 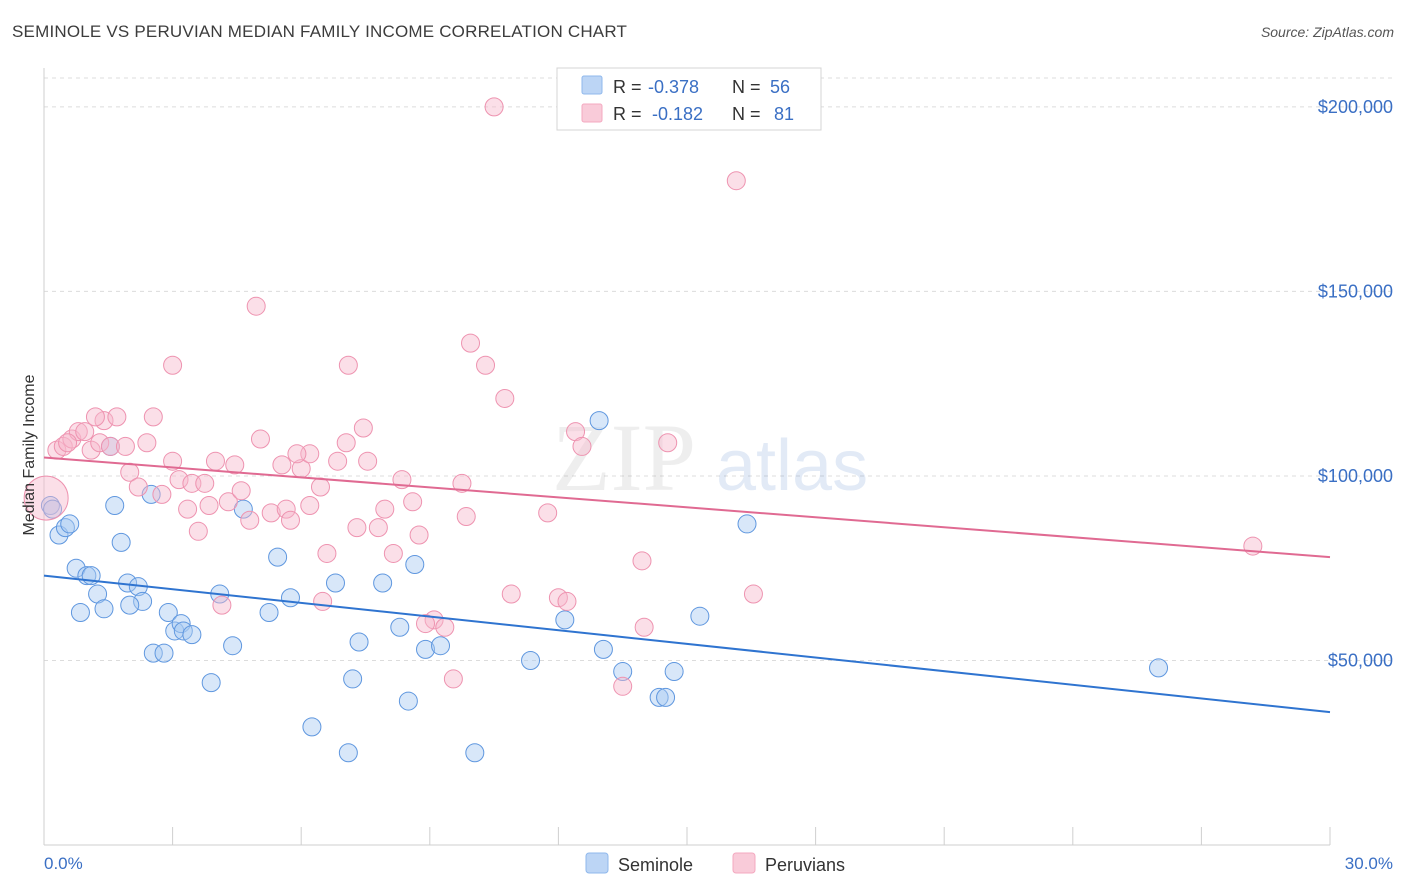 What do you see at coordinates (715, 863) in the screenshot?
I see `bottom-legend: Seminole Peruvians` at bounding box center [715, 863].